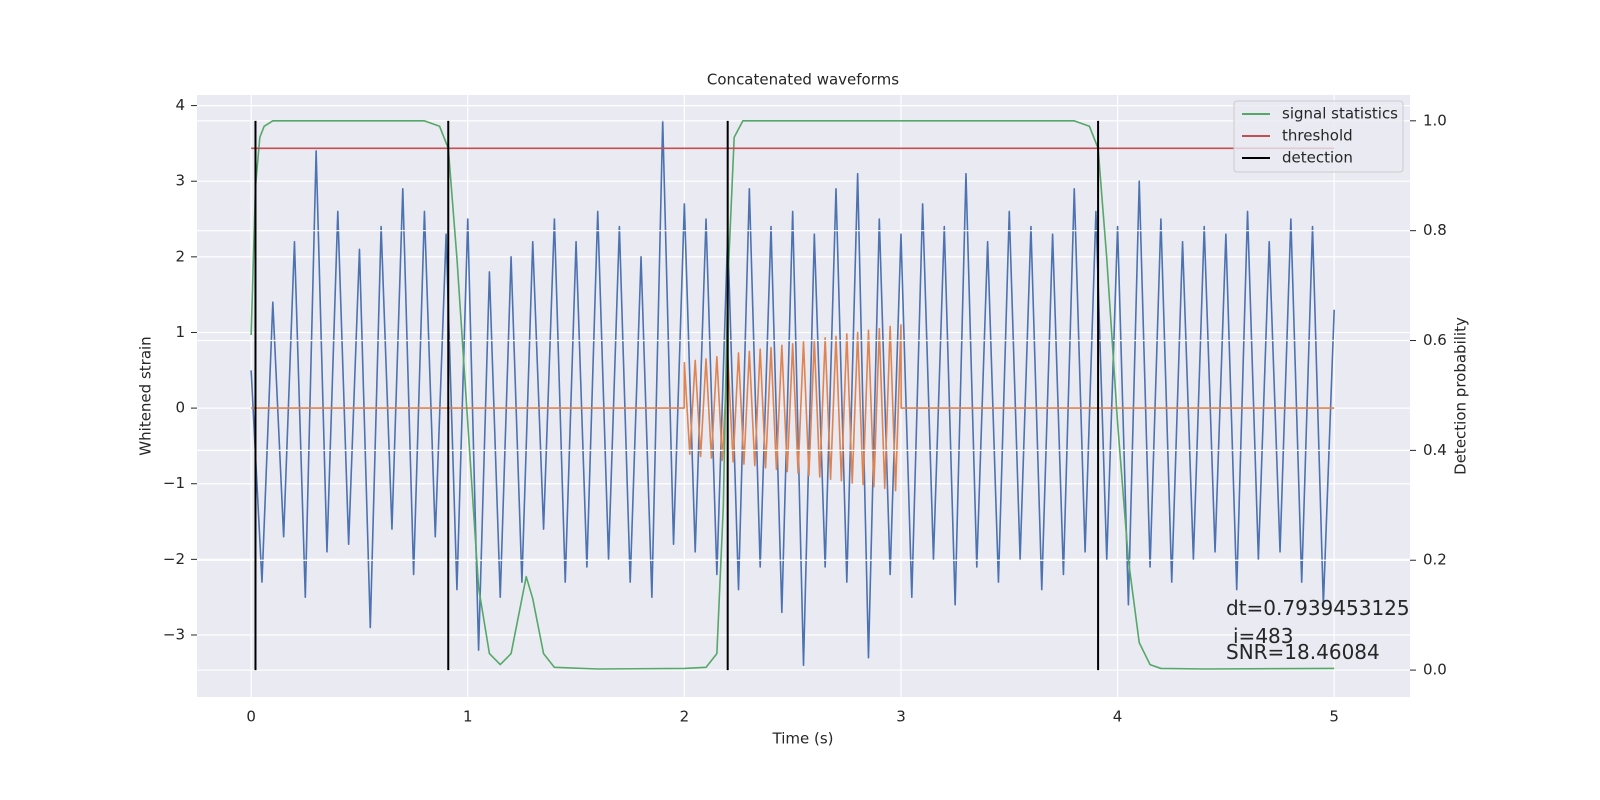 This screenshot has width=1600, height=800. I want to click on y2-axis-label: Detection probability, so click(1461, 396).